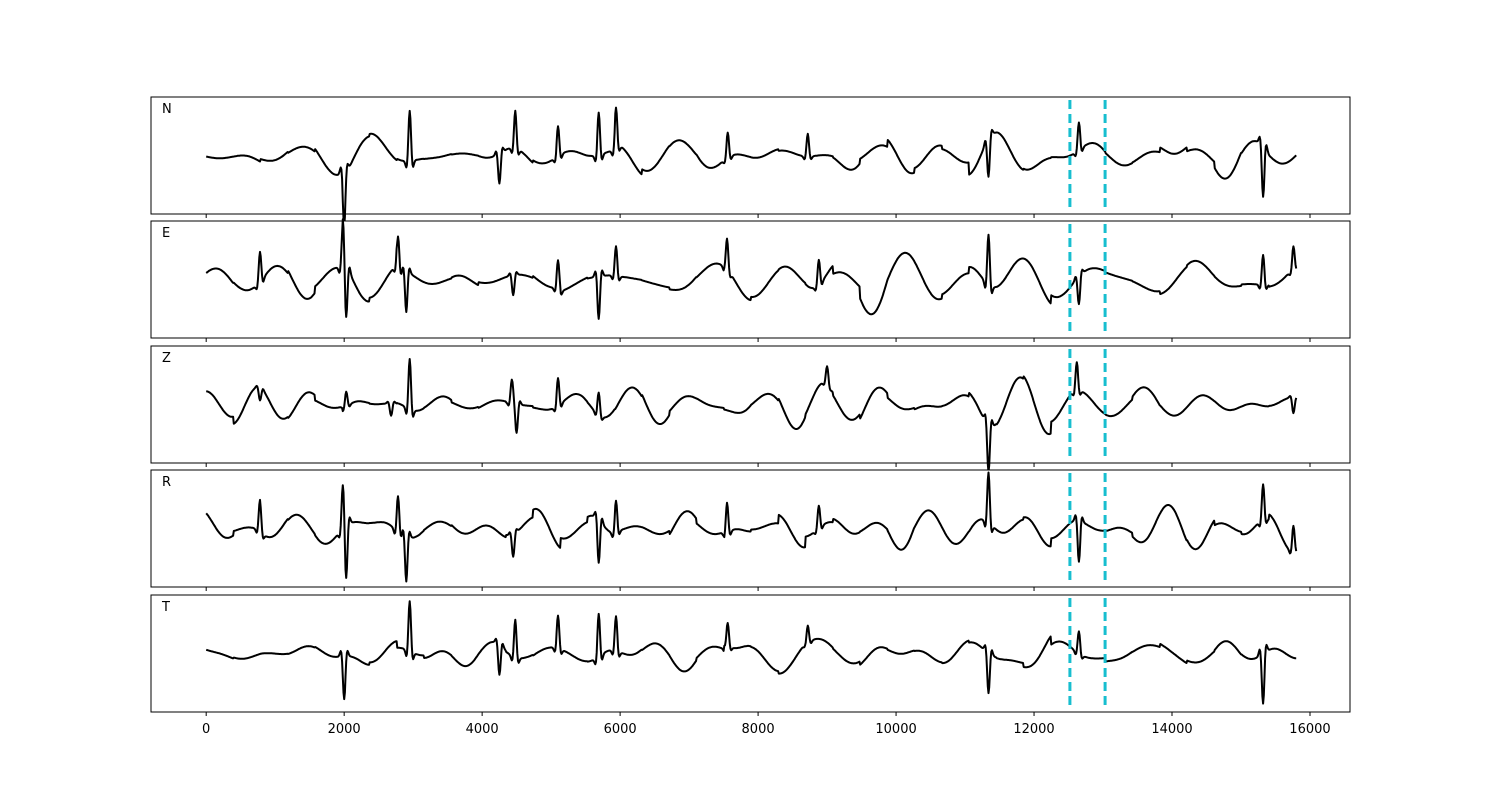 The height and width of the screenshot is (800, 1500). I want to click on trace-n, so click(751, 166).